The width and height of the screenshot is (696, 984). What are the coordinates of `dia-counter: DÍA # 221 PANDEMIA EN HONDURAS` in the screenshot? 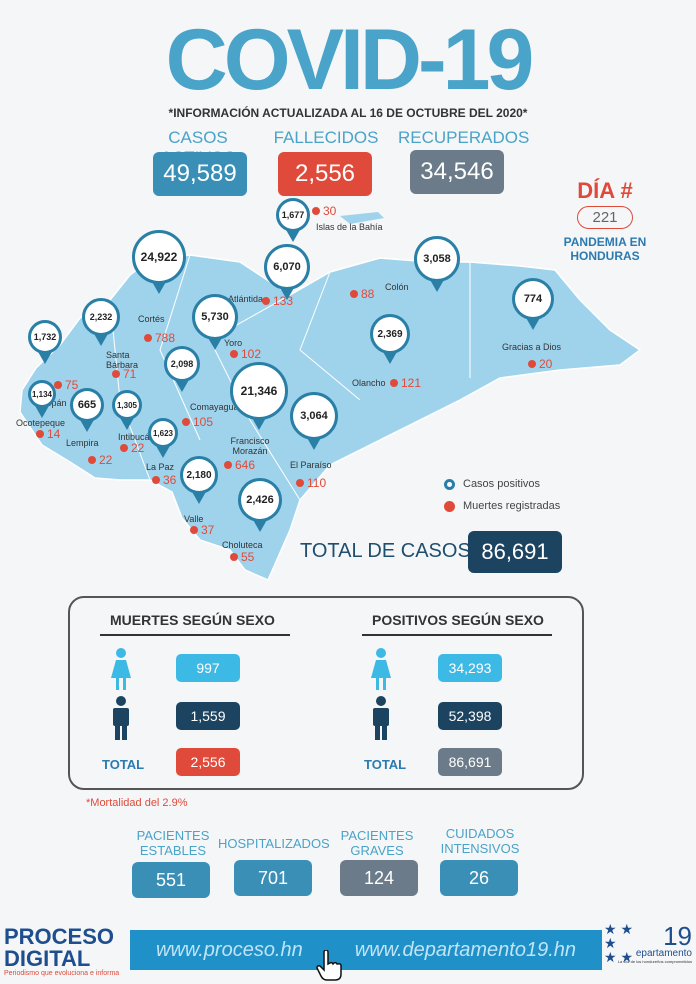 It's located at (605, 220).